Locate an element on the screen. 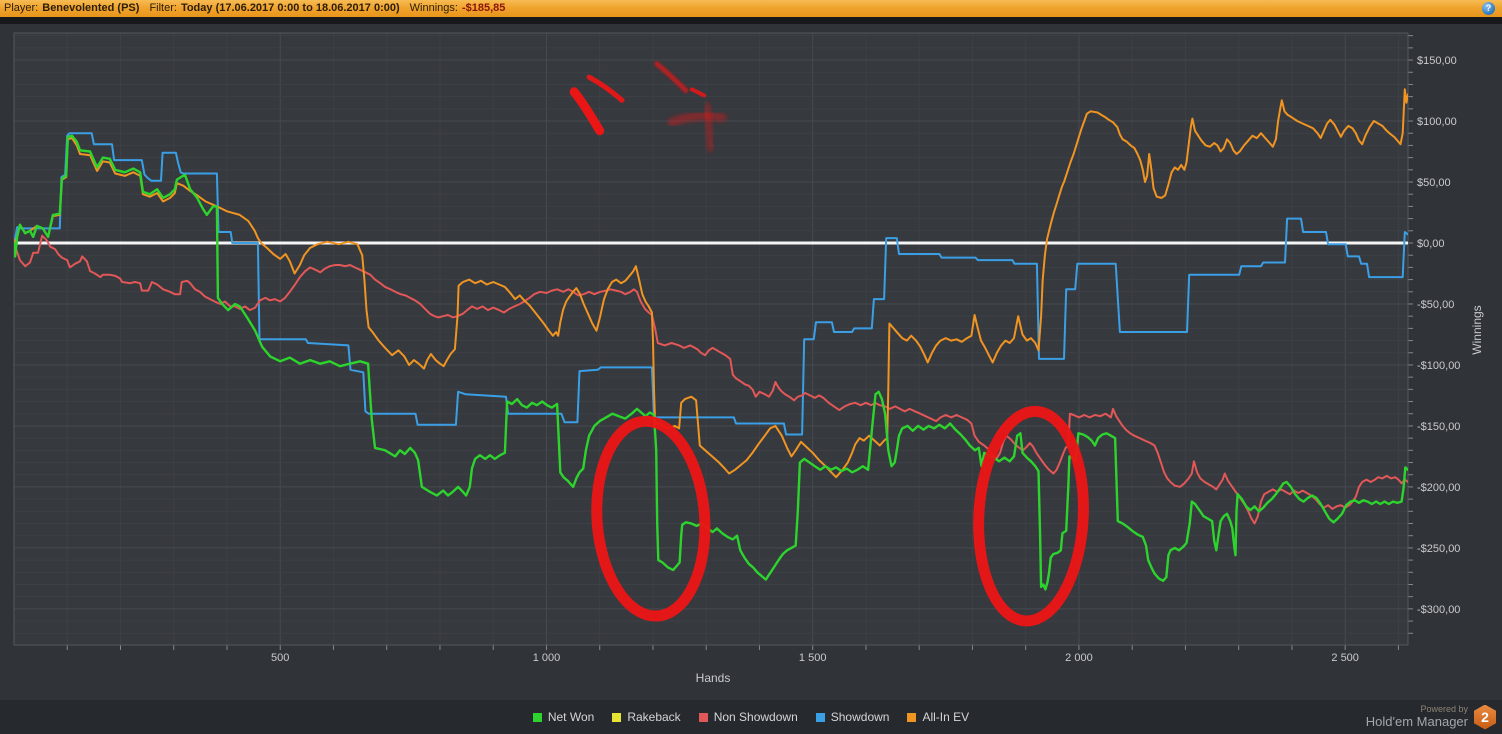 The height and width of the screenshot is (734, 1502). x-axis-labels: 500 1 000 1 500 2 000 2 500 is located at coordinates (815, 658).